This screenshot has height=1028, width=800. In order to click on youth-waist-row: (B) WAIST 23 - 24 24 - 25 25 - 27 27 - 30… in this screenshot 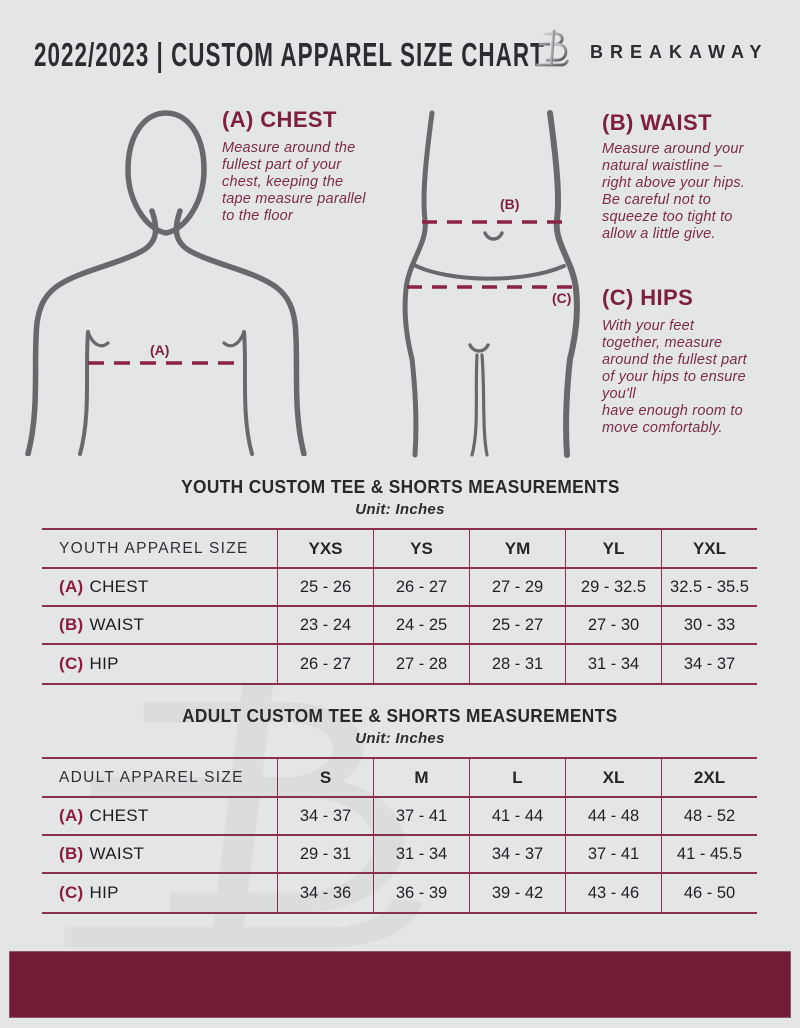, I will do `click(399, 626)`.